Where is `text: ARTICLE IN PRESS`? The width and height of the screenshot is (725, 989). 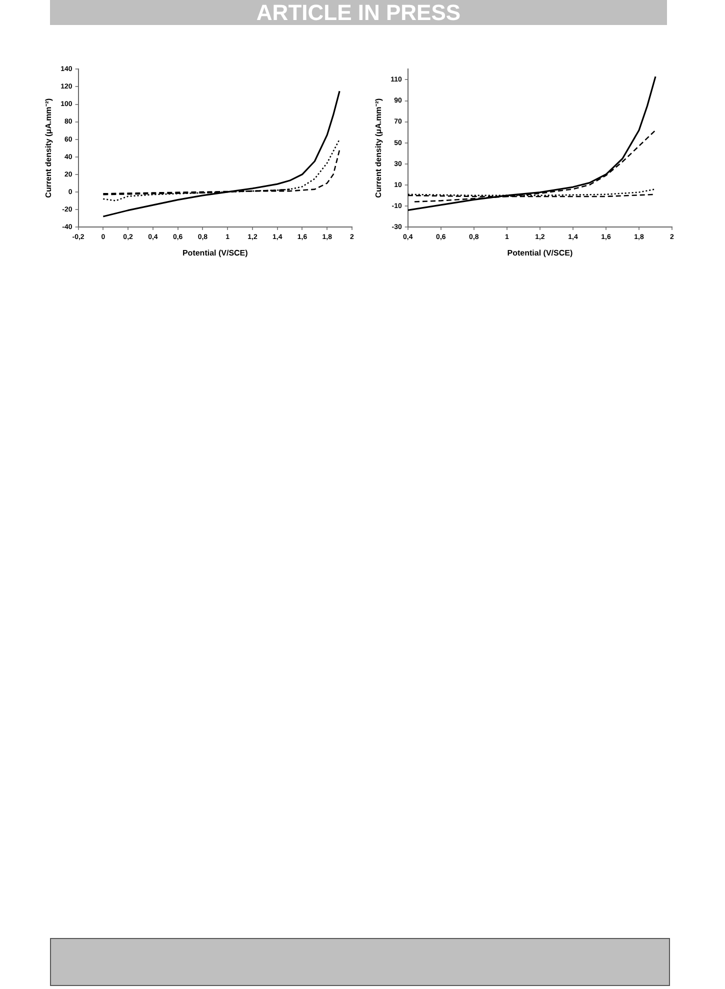 text: ARTICLE IN PRESS is located at coordinates (358, 12).